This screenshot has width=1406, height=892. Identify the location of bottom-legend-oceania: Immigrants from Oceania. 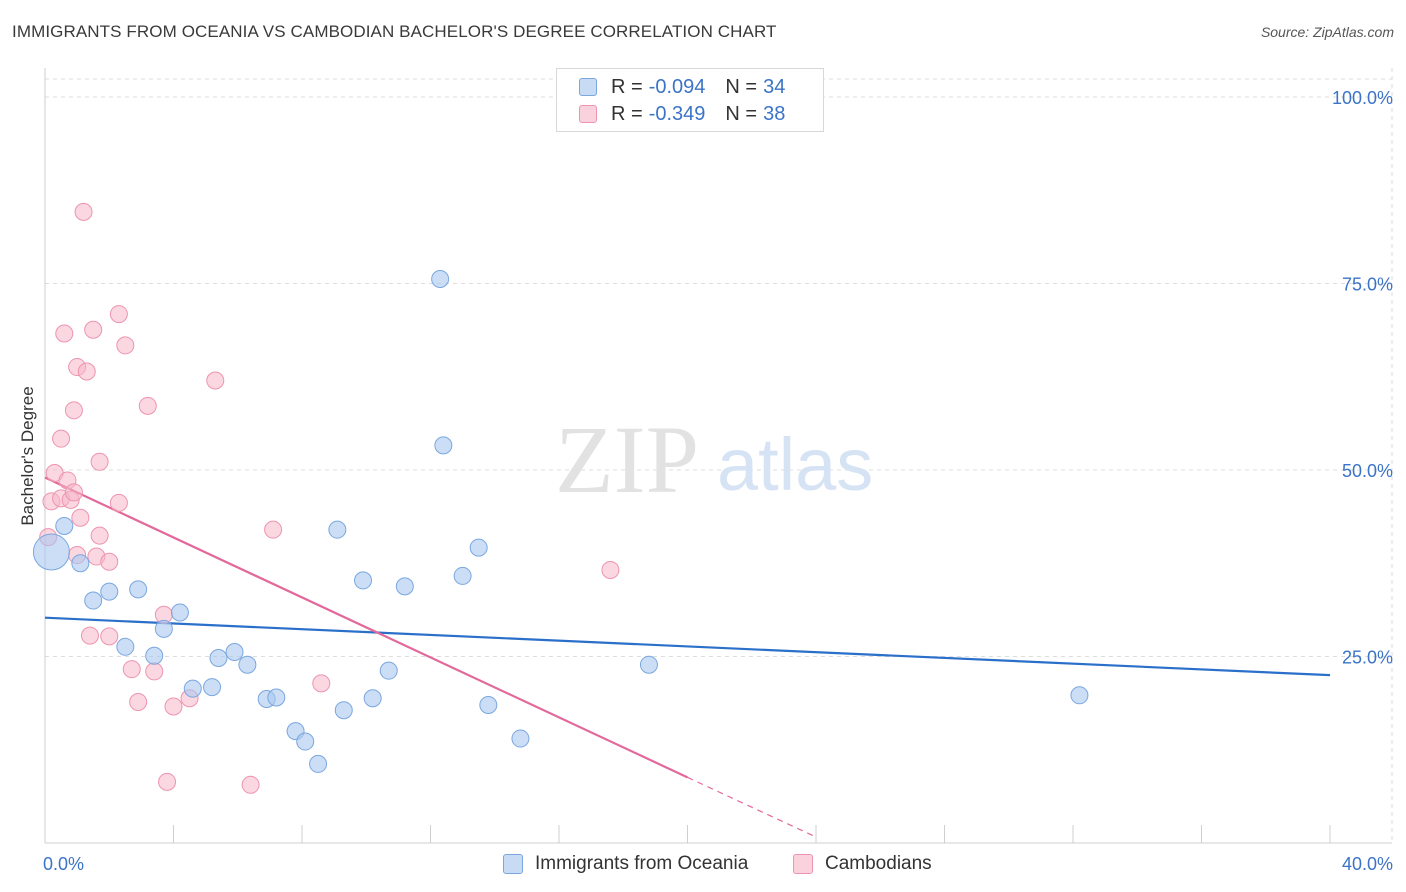
(625, 864).